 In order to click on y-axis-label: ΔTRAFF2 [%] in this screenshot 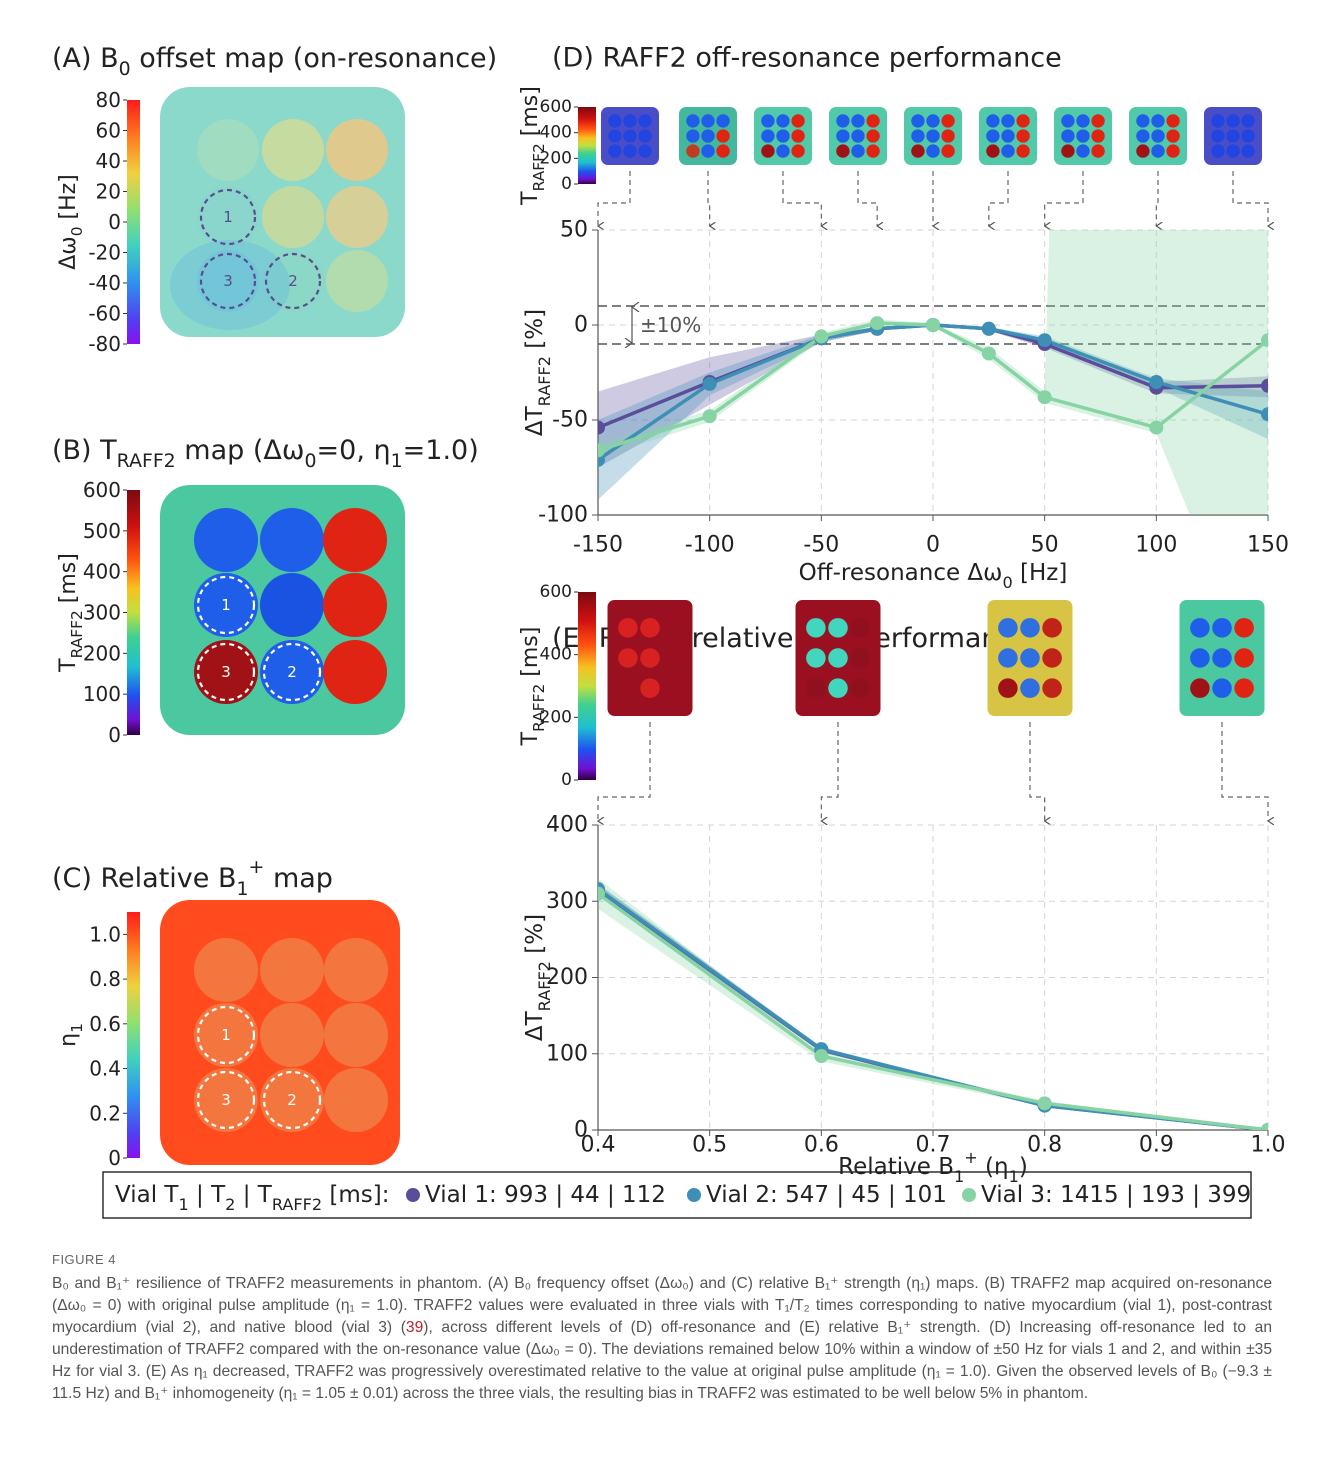, I will do `click(538, 372)`.